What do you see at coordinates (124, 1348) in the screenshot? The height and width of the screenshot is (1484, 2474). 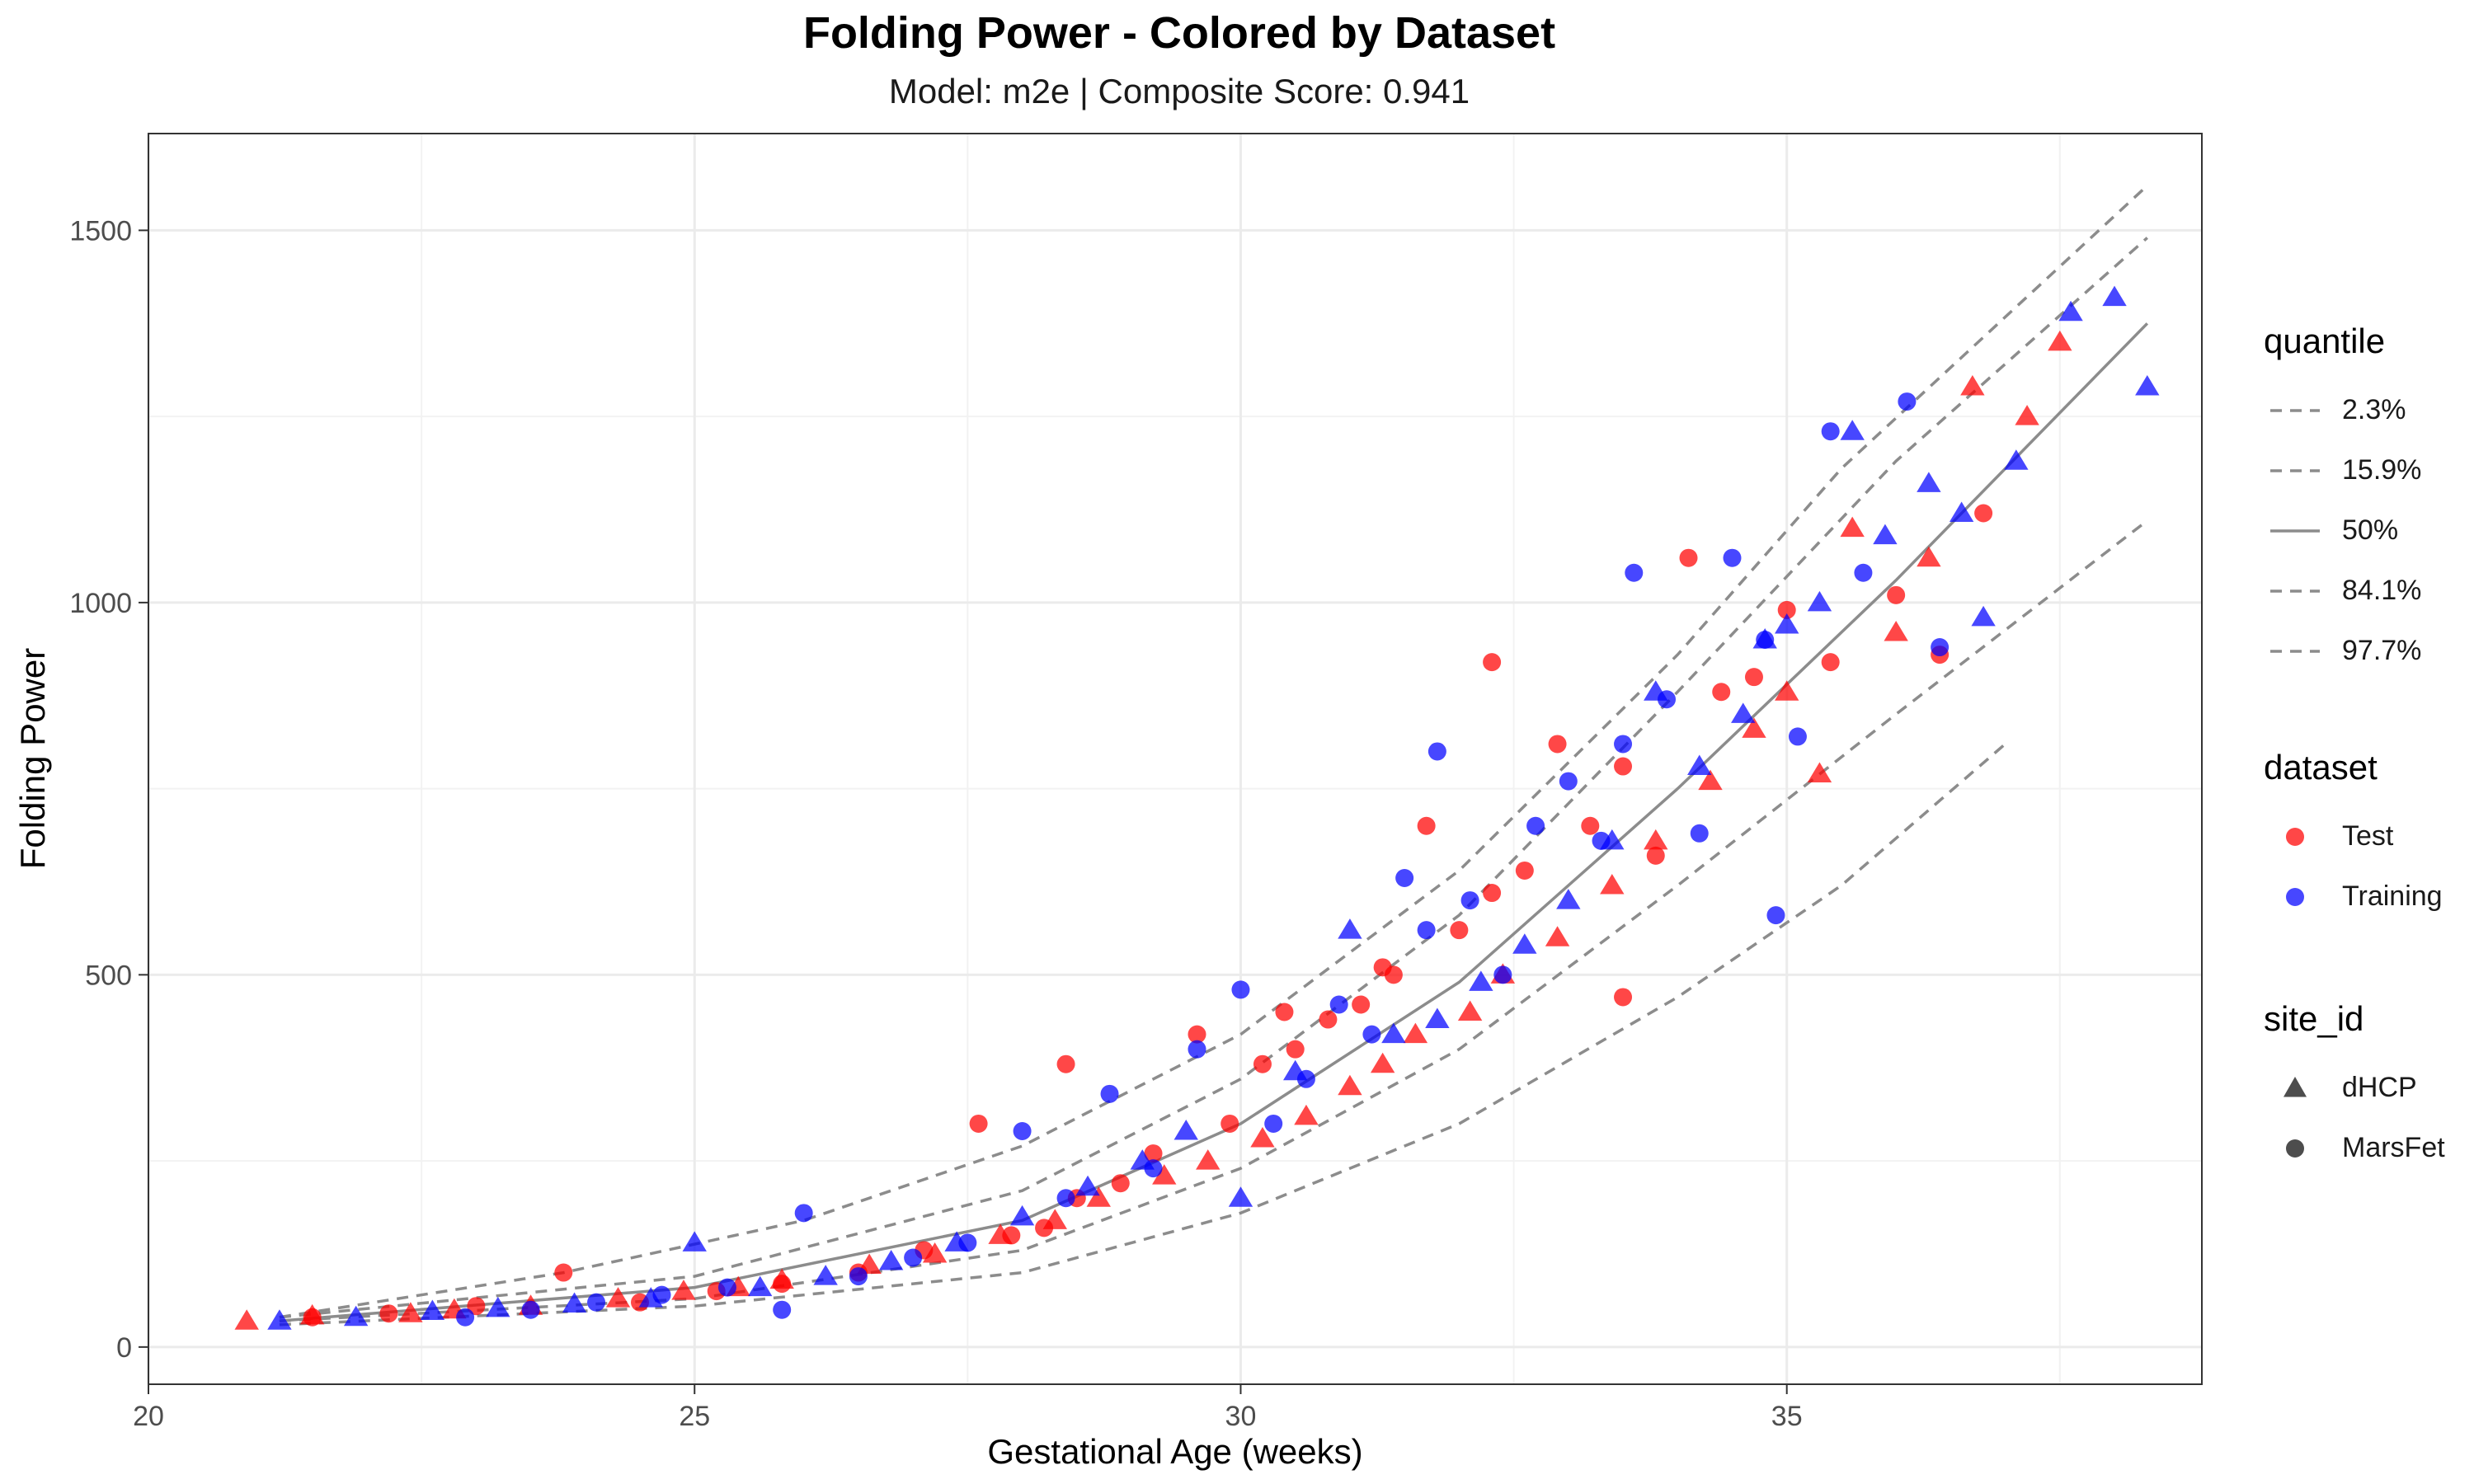 I see `y-tick-label: 0` at bounding box center [124, 1348].